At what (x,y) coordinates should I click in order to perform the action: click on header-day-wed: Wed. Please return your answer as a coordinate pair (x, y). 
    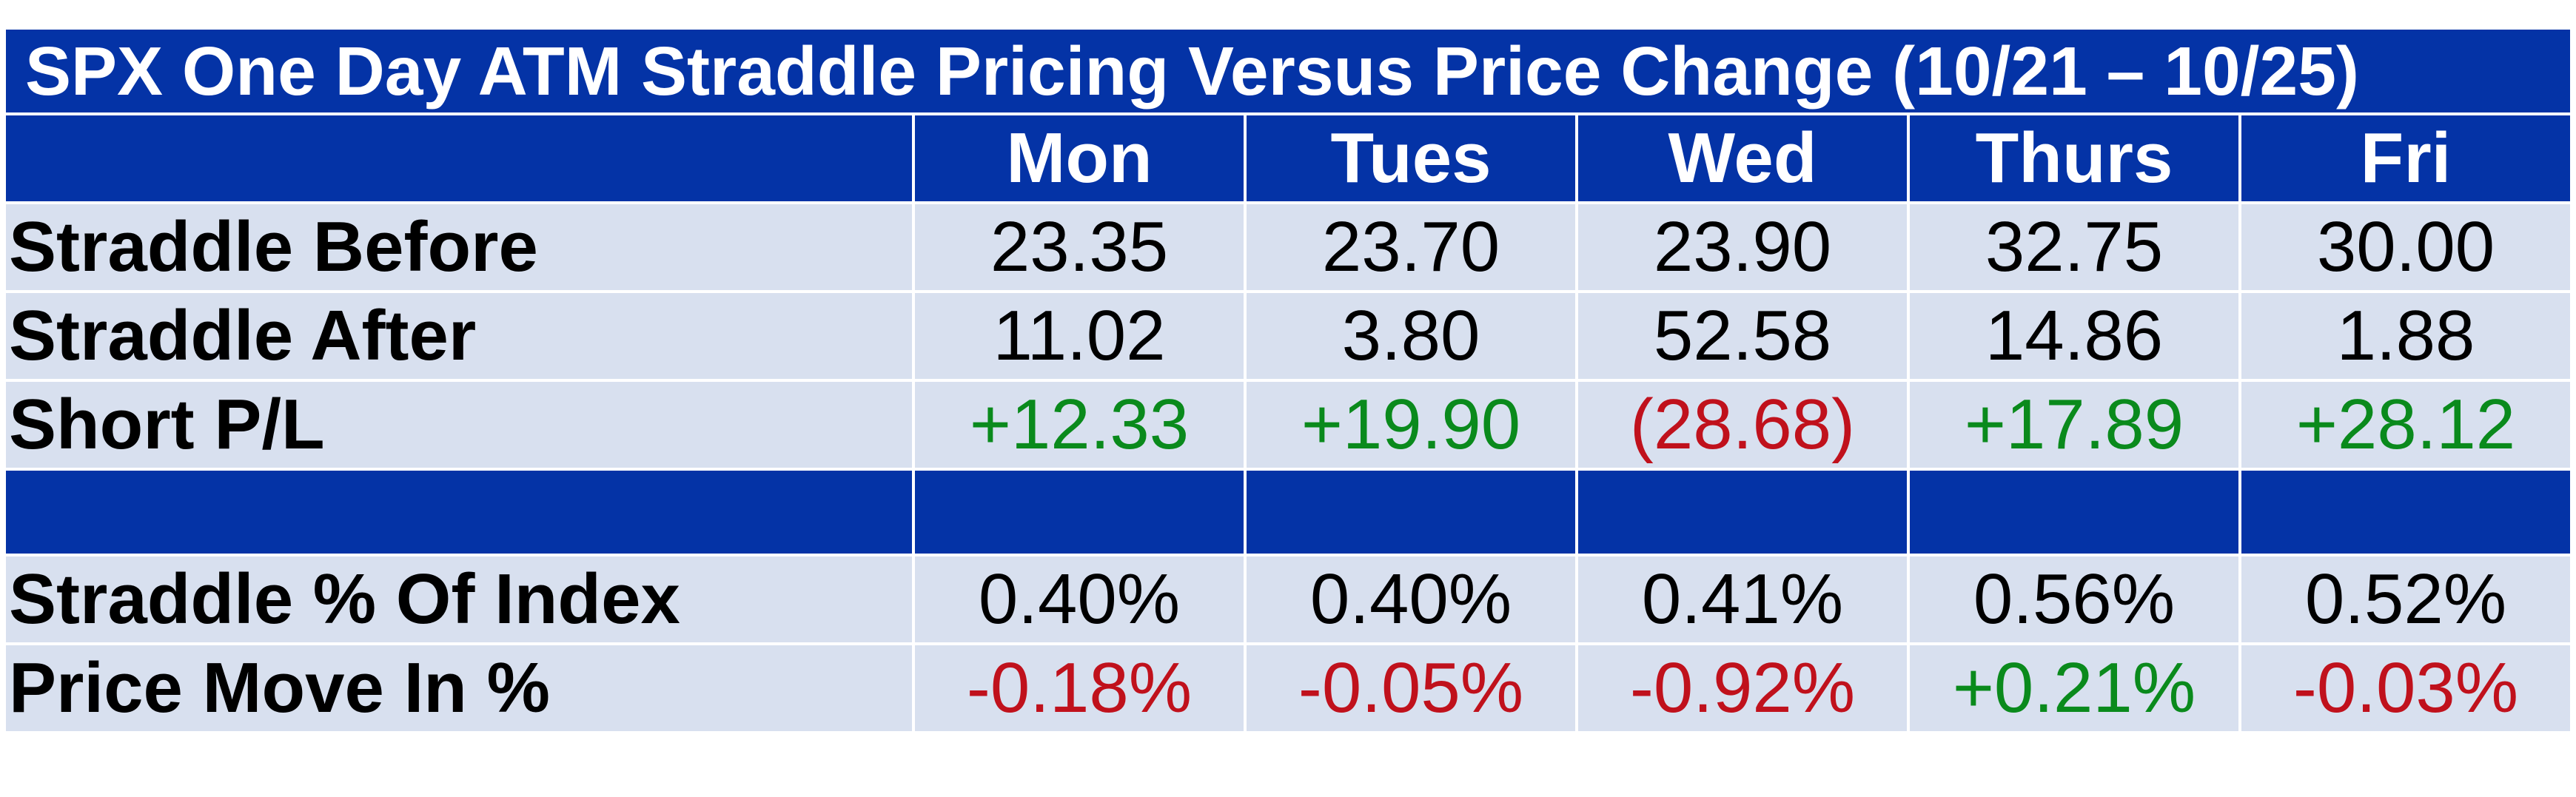
    Looking at the image, I should click on (1742, 158).